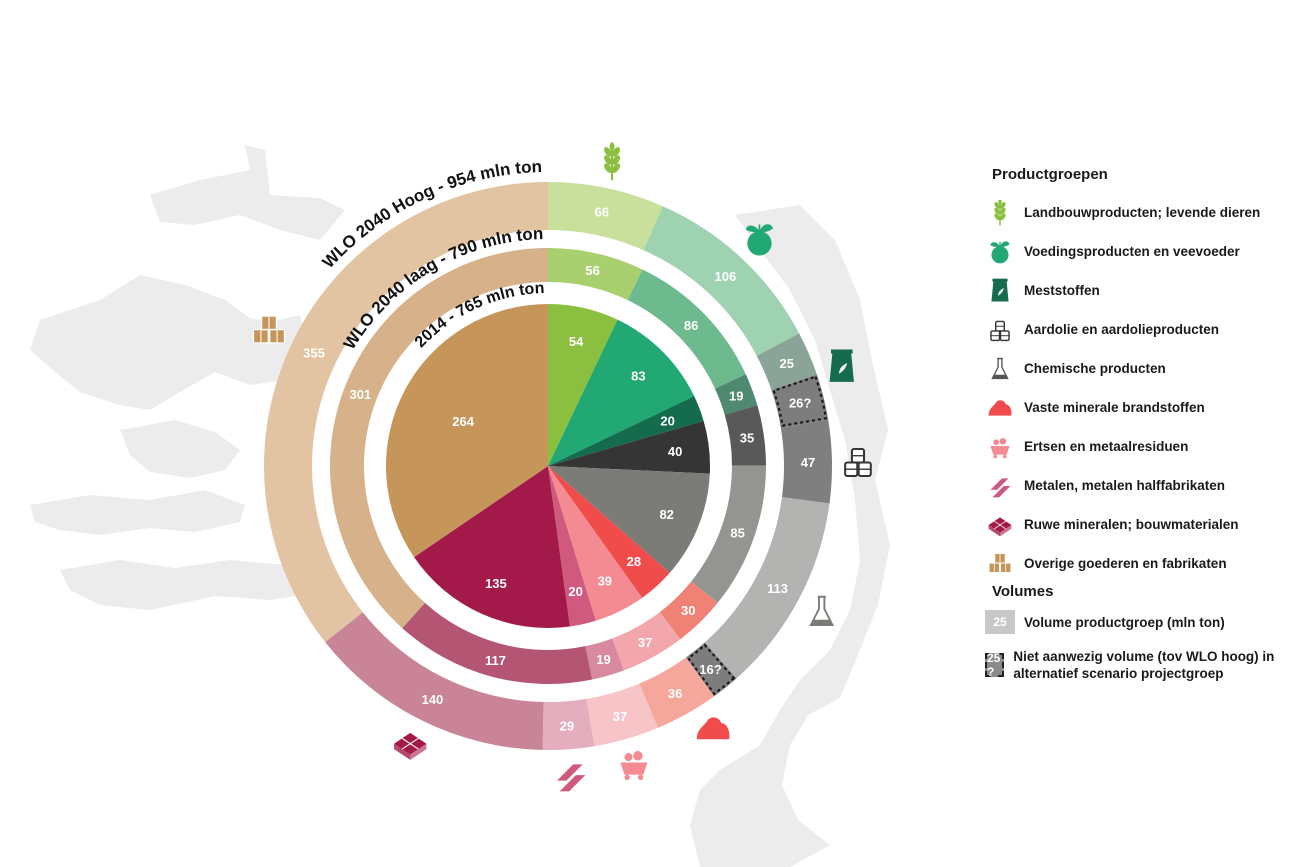  I want to click on segment-value-label: 35, so click(747, 438).